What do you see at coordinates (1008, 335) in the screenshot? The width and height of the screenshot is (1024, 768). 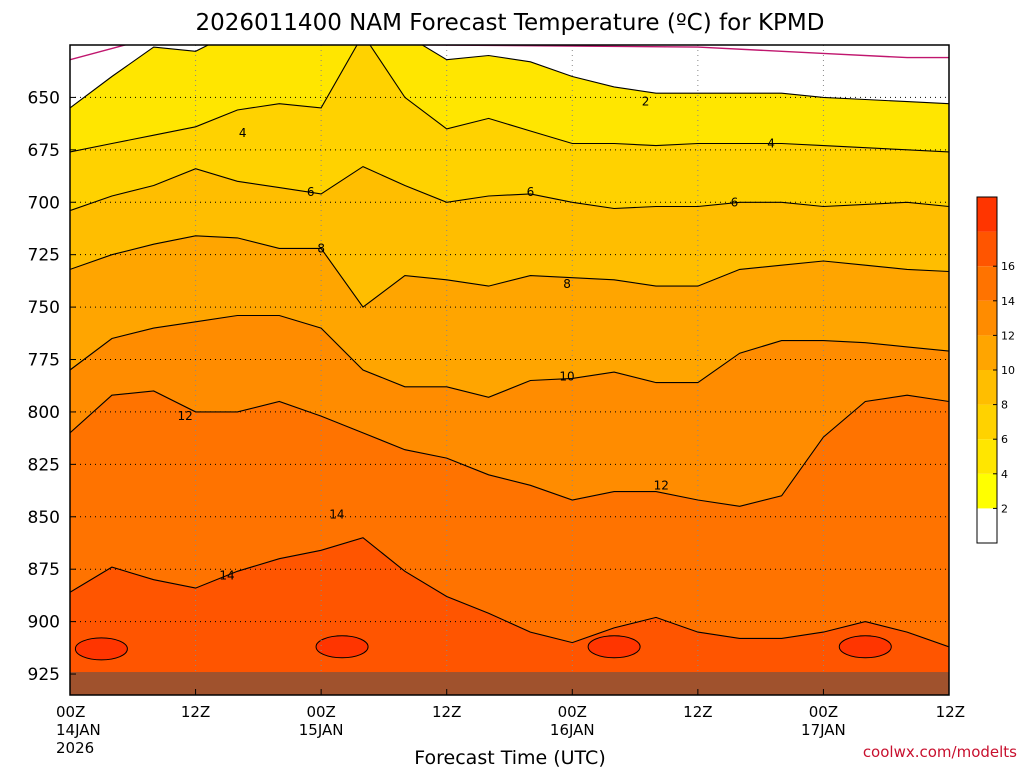 I see `colorbar-label: 12` at bounding box center [1008, 335].